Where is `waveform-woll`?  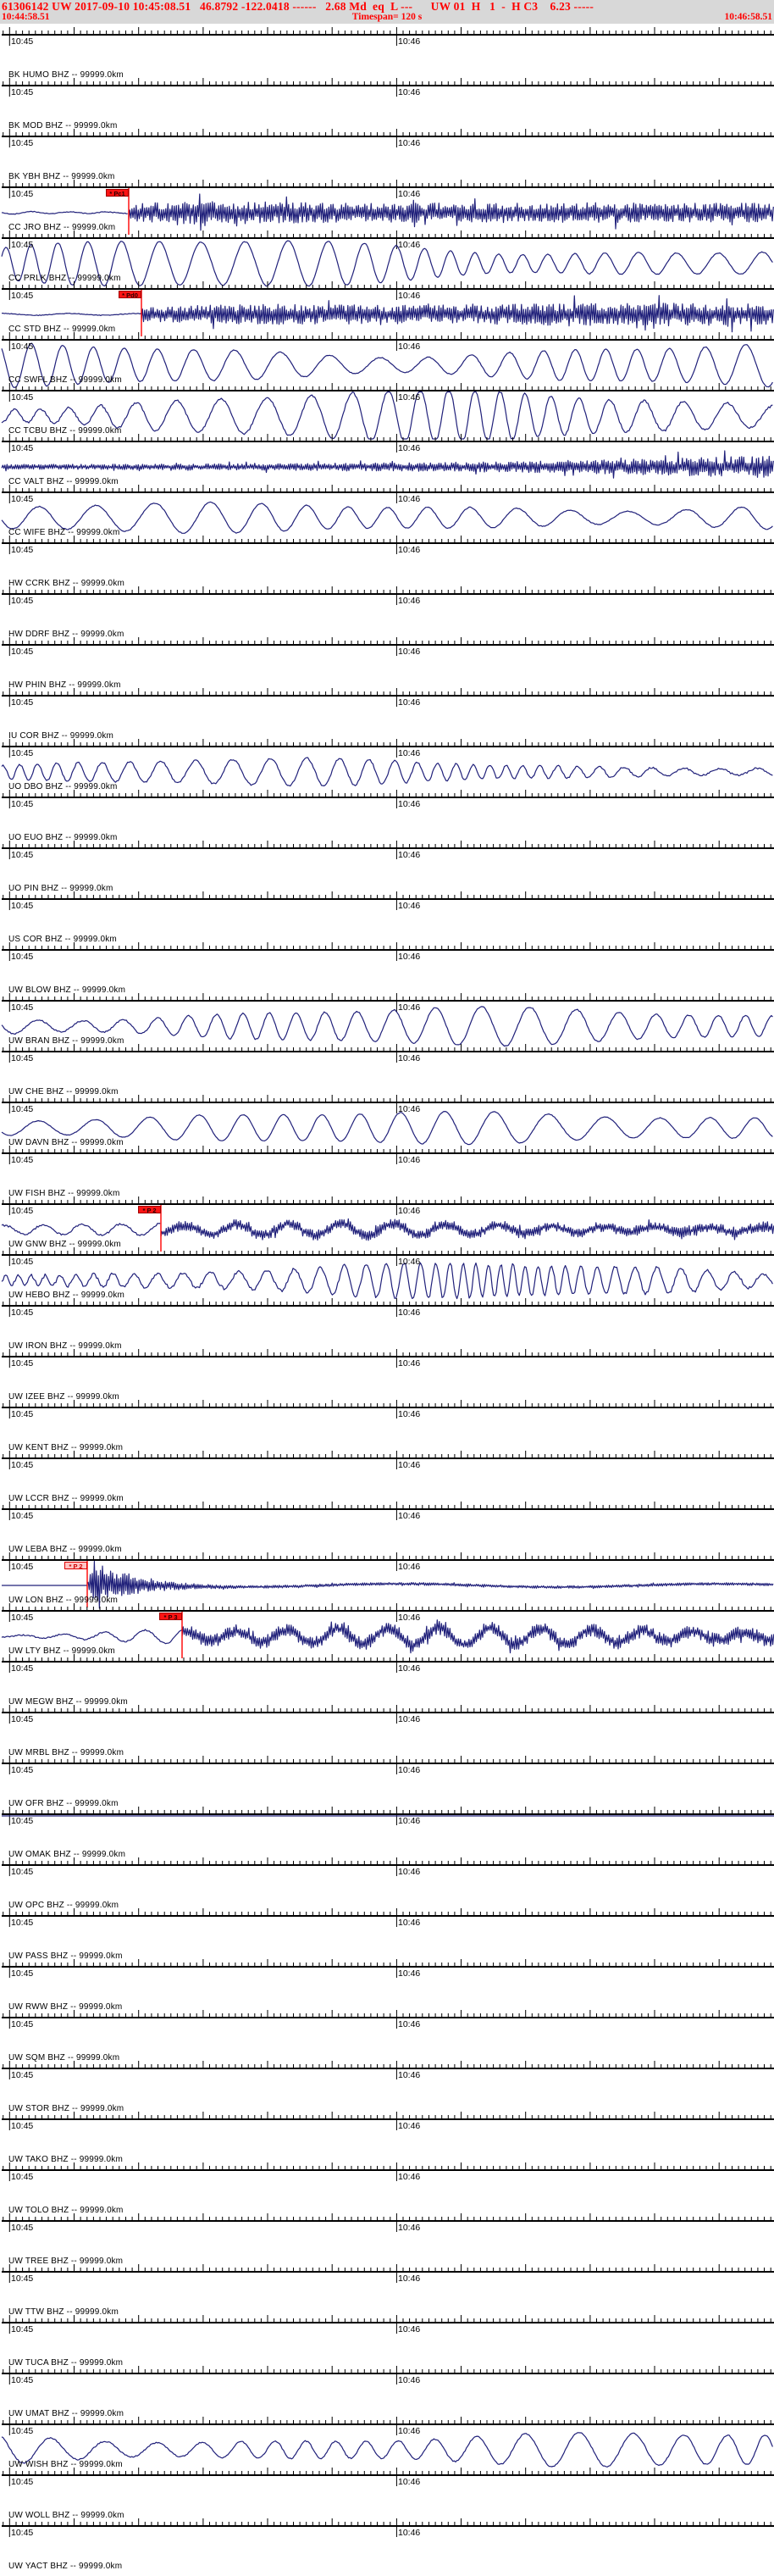
waveform-woll is located at coordinates (387, 2496).